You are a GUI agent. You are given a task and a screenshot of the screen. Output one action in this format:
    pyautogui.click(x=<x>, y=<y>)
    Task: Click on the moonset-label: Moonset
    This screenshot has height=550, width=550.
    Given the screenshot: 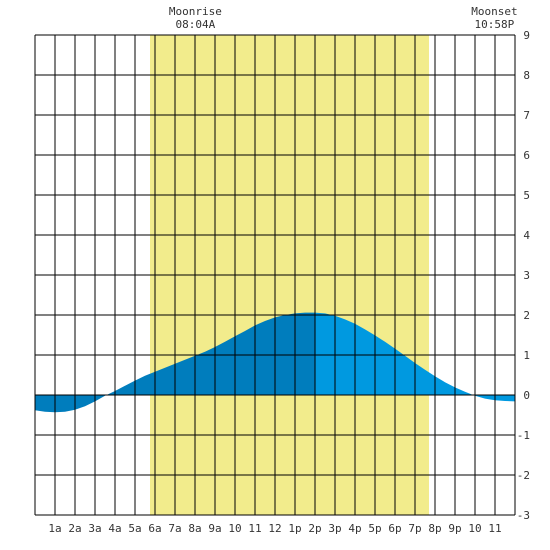 What is the action you would take?
    pyautogui.click(x=494, y=11)
    